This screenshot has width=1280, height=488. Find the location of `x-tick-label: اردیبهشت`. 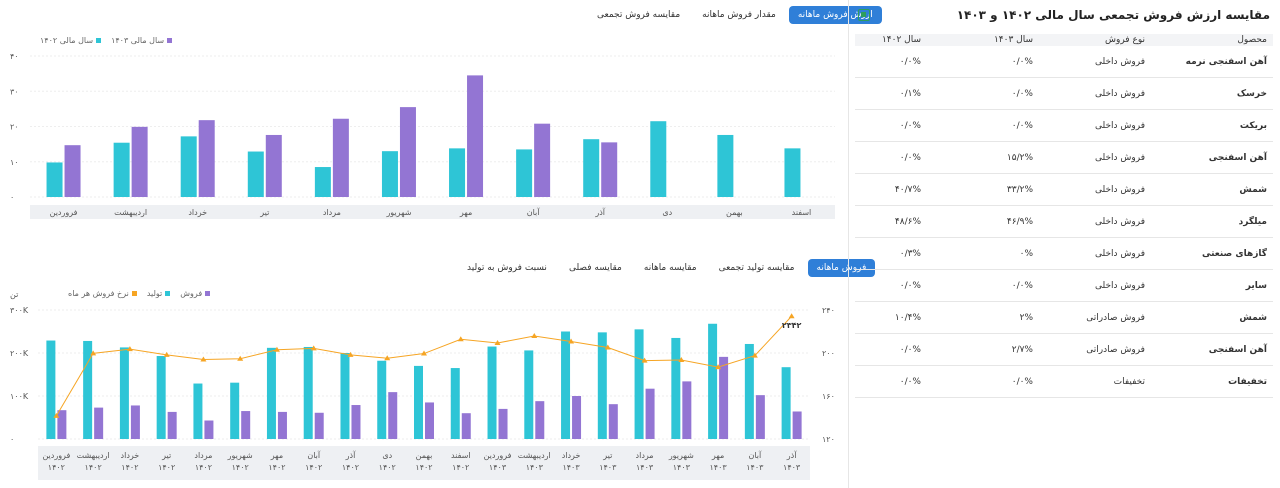

x-tick-label: اردیبهشت is located at coordinates (130, 212).